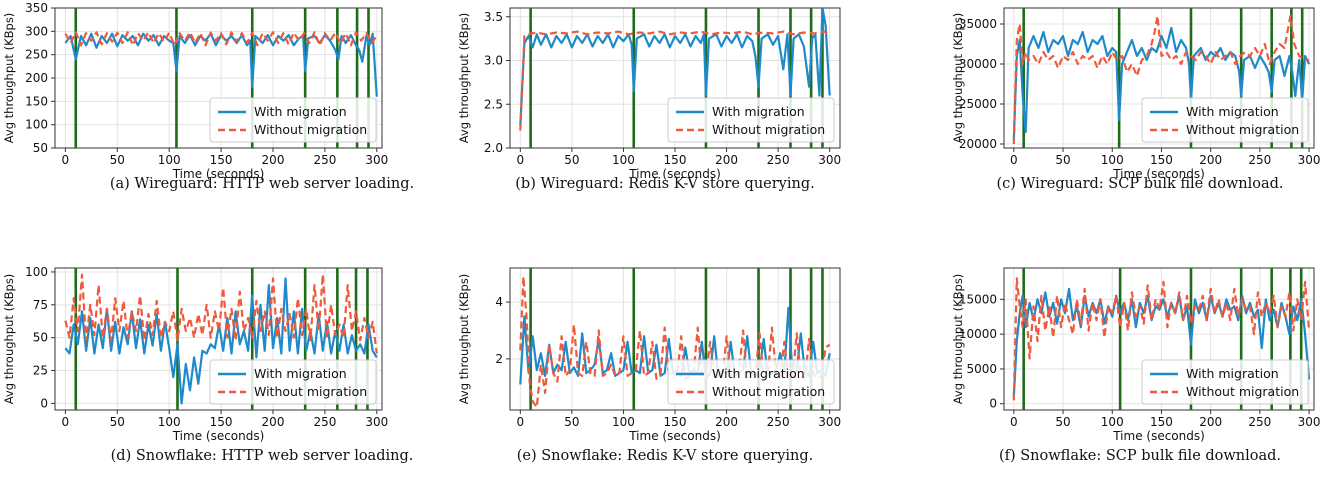 The height and width of the screenshot is (501, 1331). What do you see at coordinates (978, 144) in the screenshot?
I see `y-tick-label: 20000` at bounding box center [978, 144].